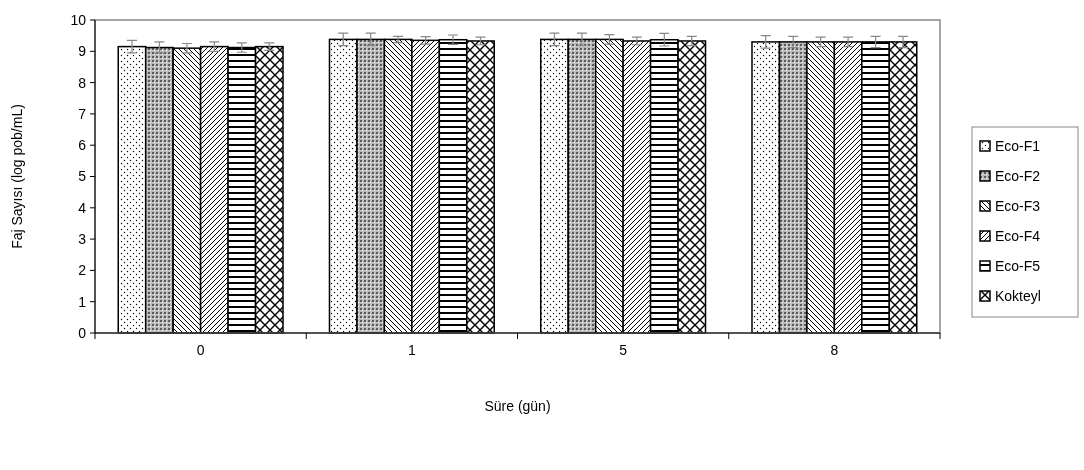 This screenshot has width=1084, height=470. I want to click on y-tick-label: 10, so click(78, 19).